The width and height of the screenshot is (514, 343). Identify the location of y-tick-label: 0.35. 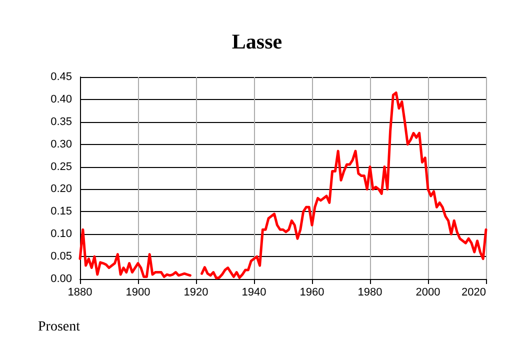
(61, 122).